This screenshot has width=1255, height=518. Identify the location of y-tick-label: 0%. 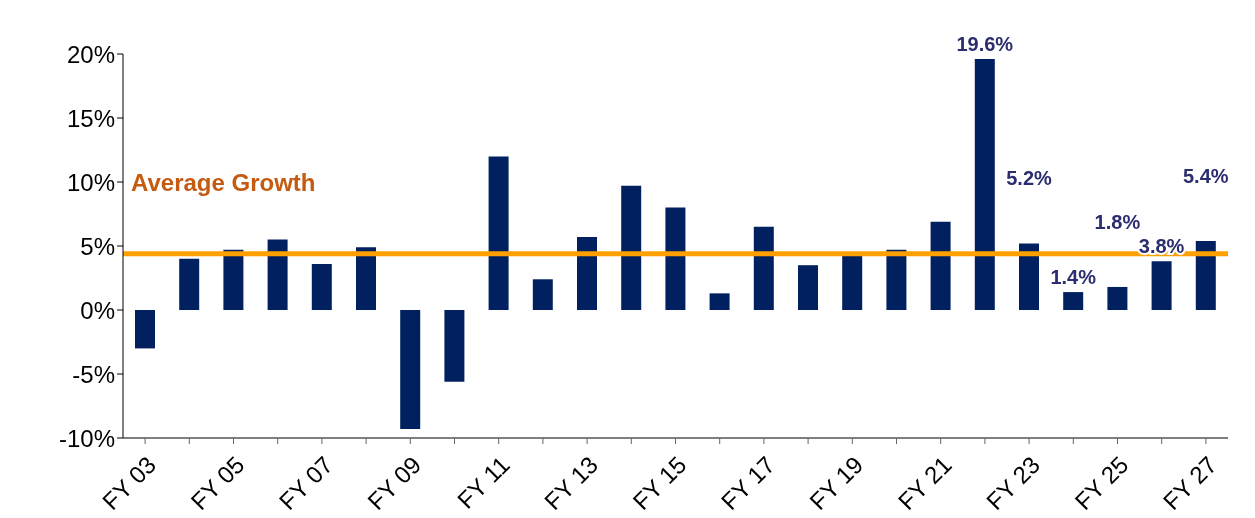
(97, 310).